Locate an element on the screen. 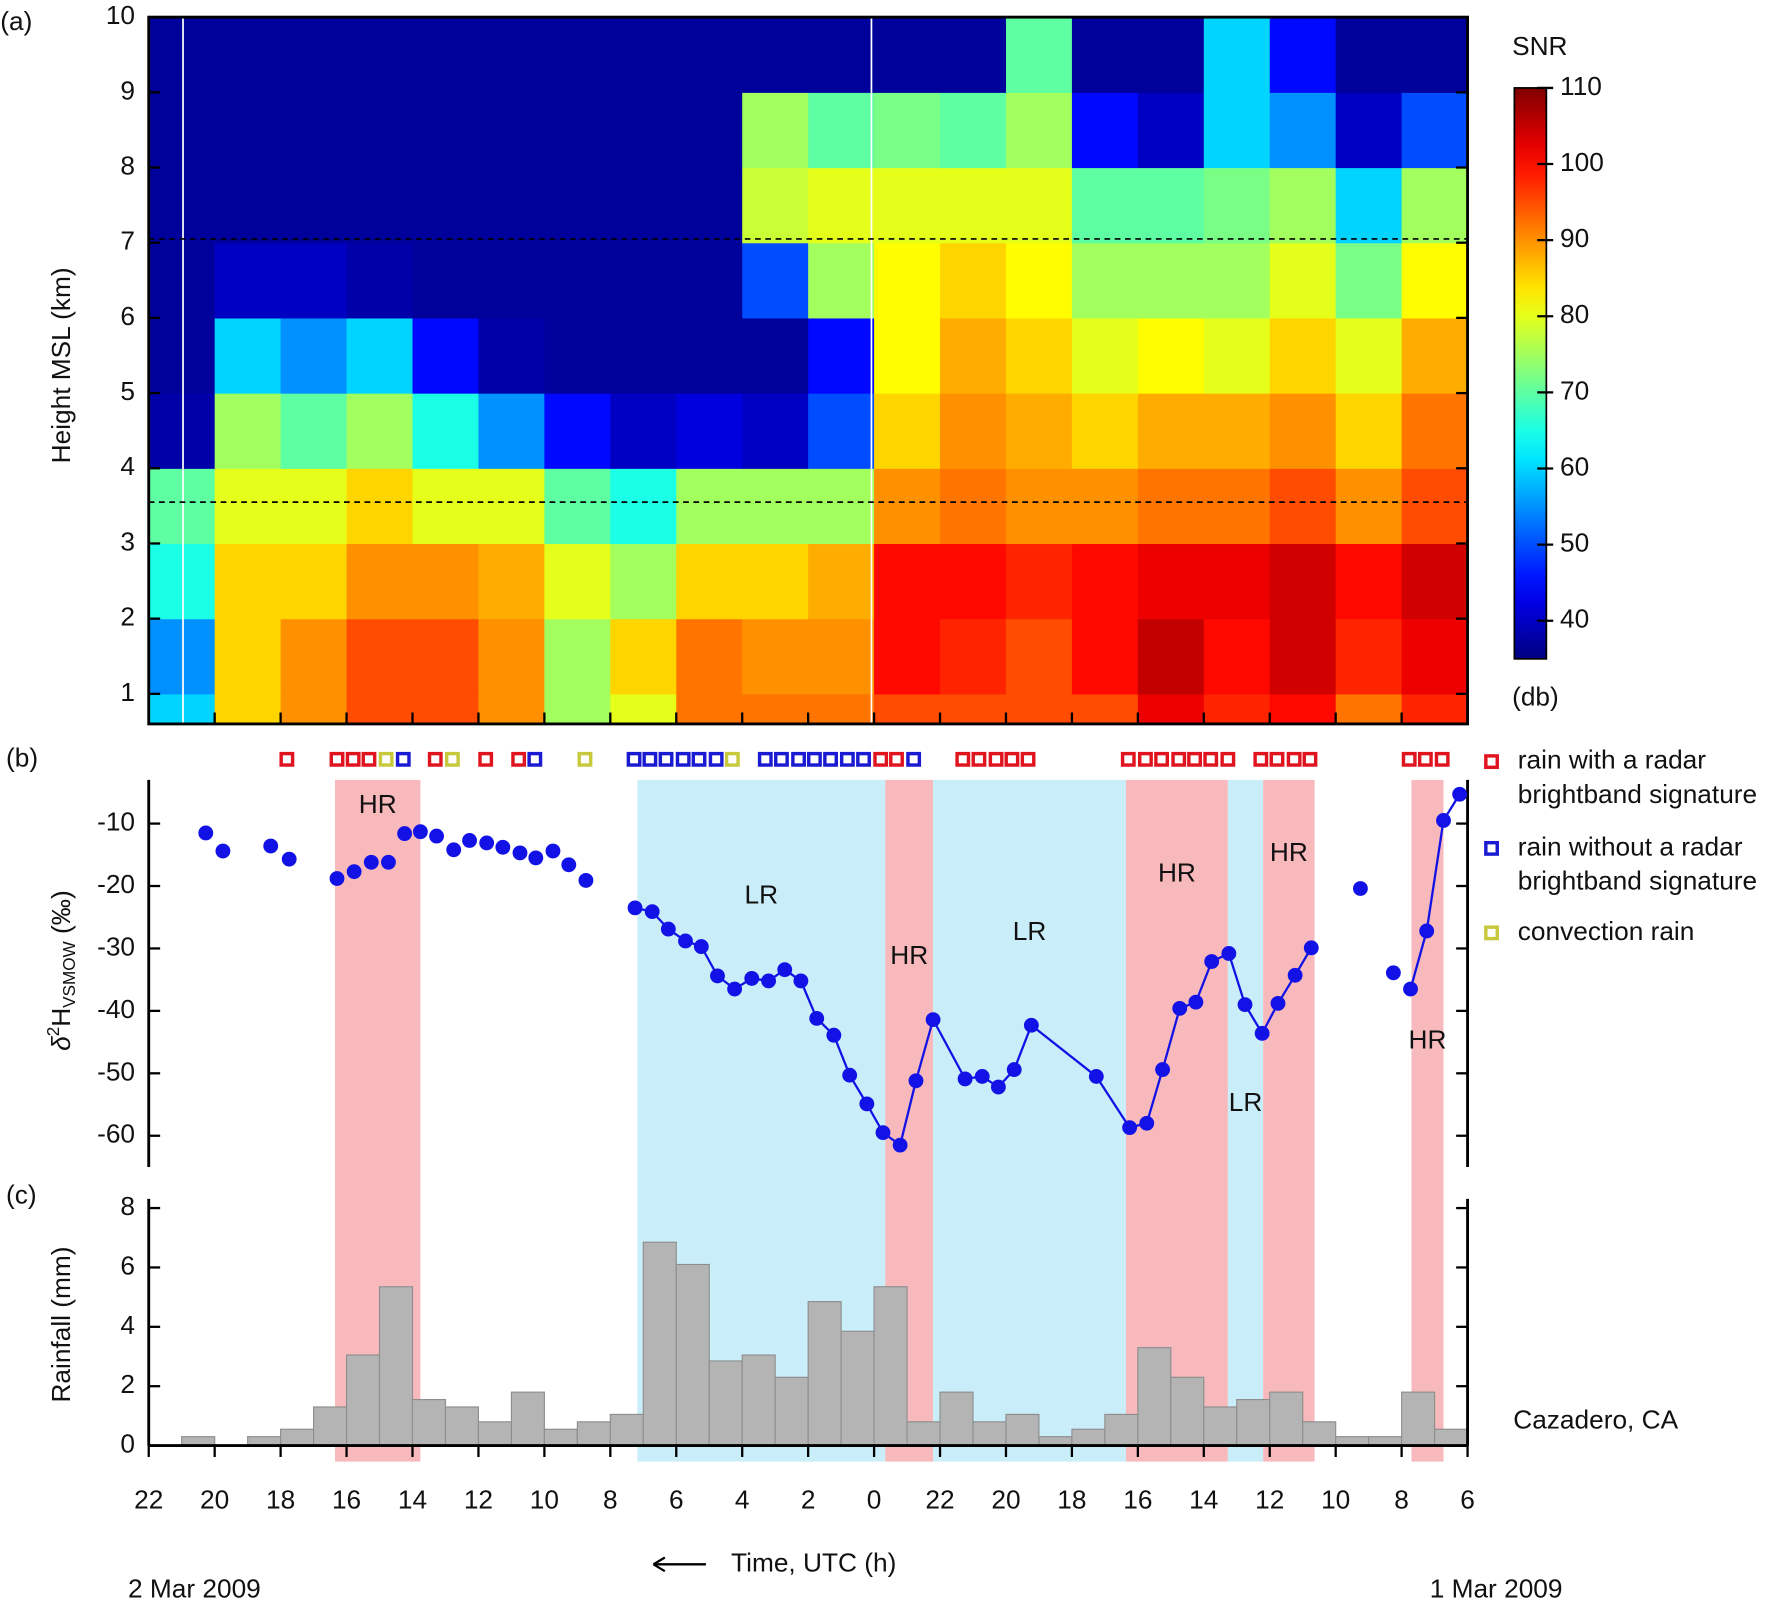 This screenshot has width=1791, height=1610. span-label: LR is located at coordinates (762, 894).